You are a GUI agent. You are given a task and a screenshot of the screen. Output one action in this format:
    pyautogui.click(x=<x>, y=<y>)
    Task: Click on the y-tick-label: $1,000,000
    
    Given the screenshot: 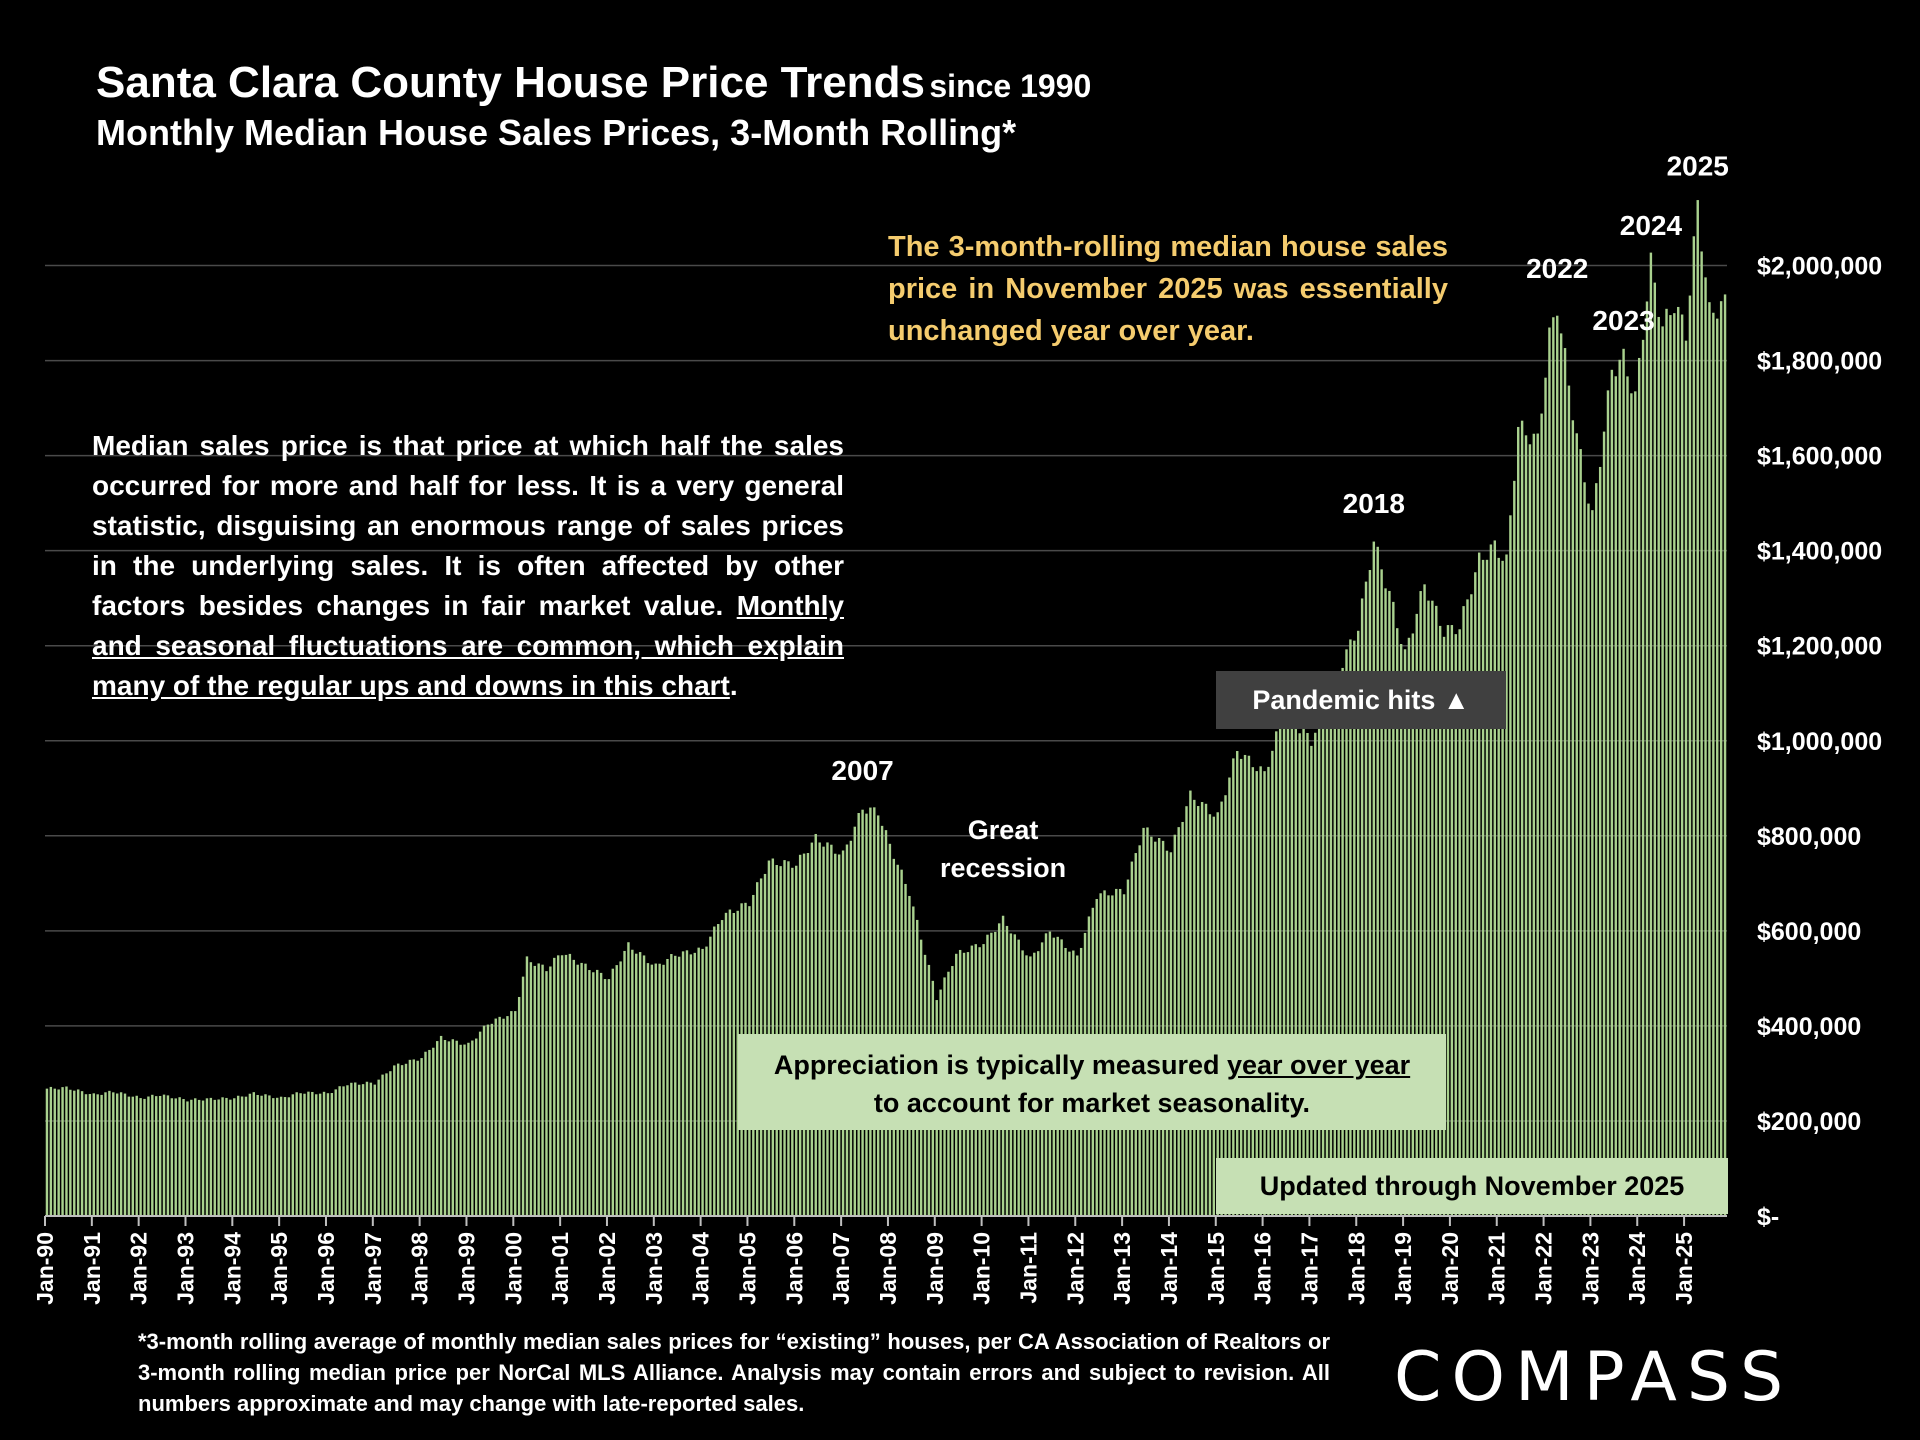 What is the action you would take?
    pyautogui.click(x=1819, y=742)
    